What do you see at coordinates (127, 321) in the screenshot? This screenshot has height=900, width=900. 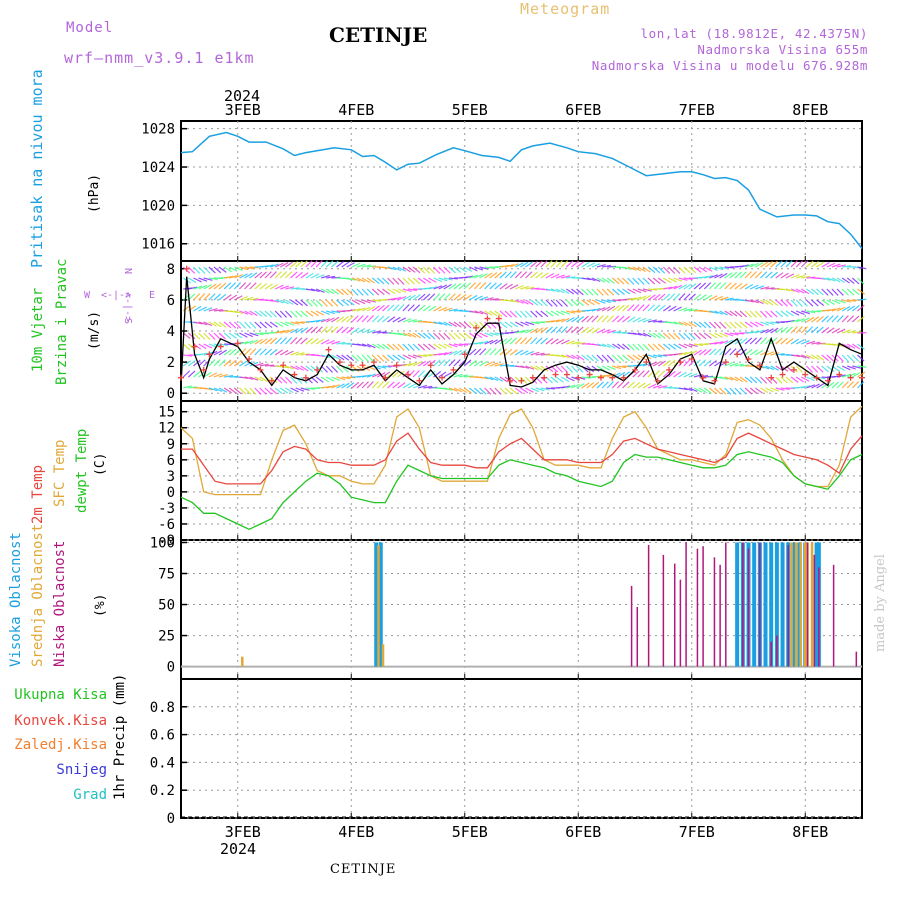 I see `compass-s: S` at bounding box center [127, 321].